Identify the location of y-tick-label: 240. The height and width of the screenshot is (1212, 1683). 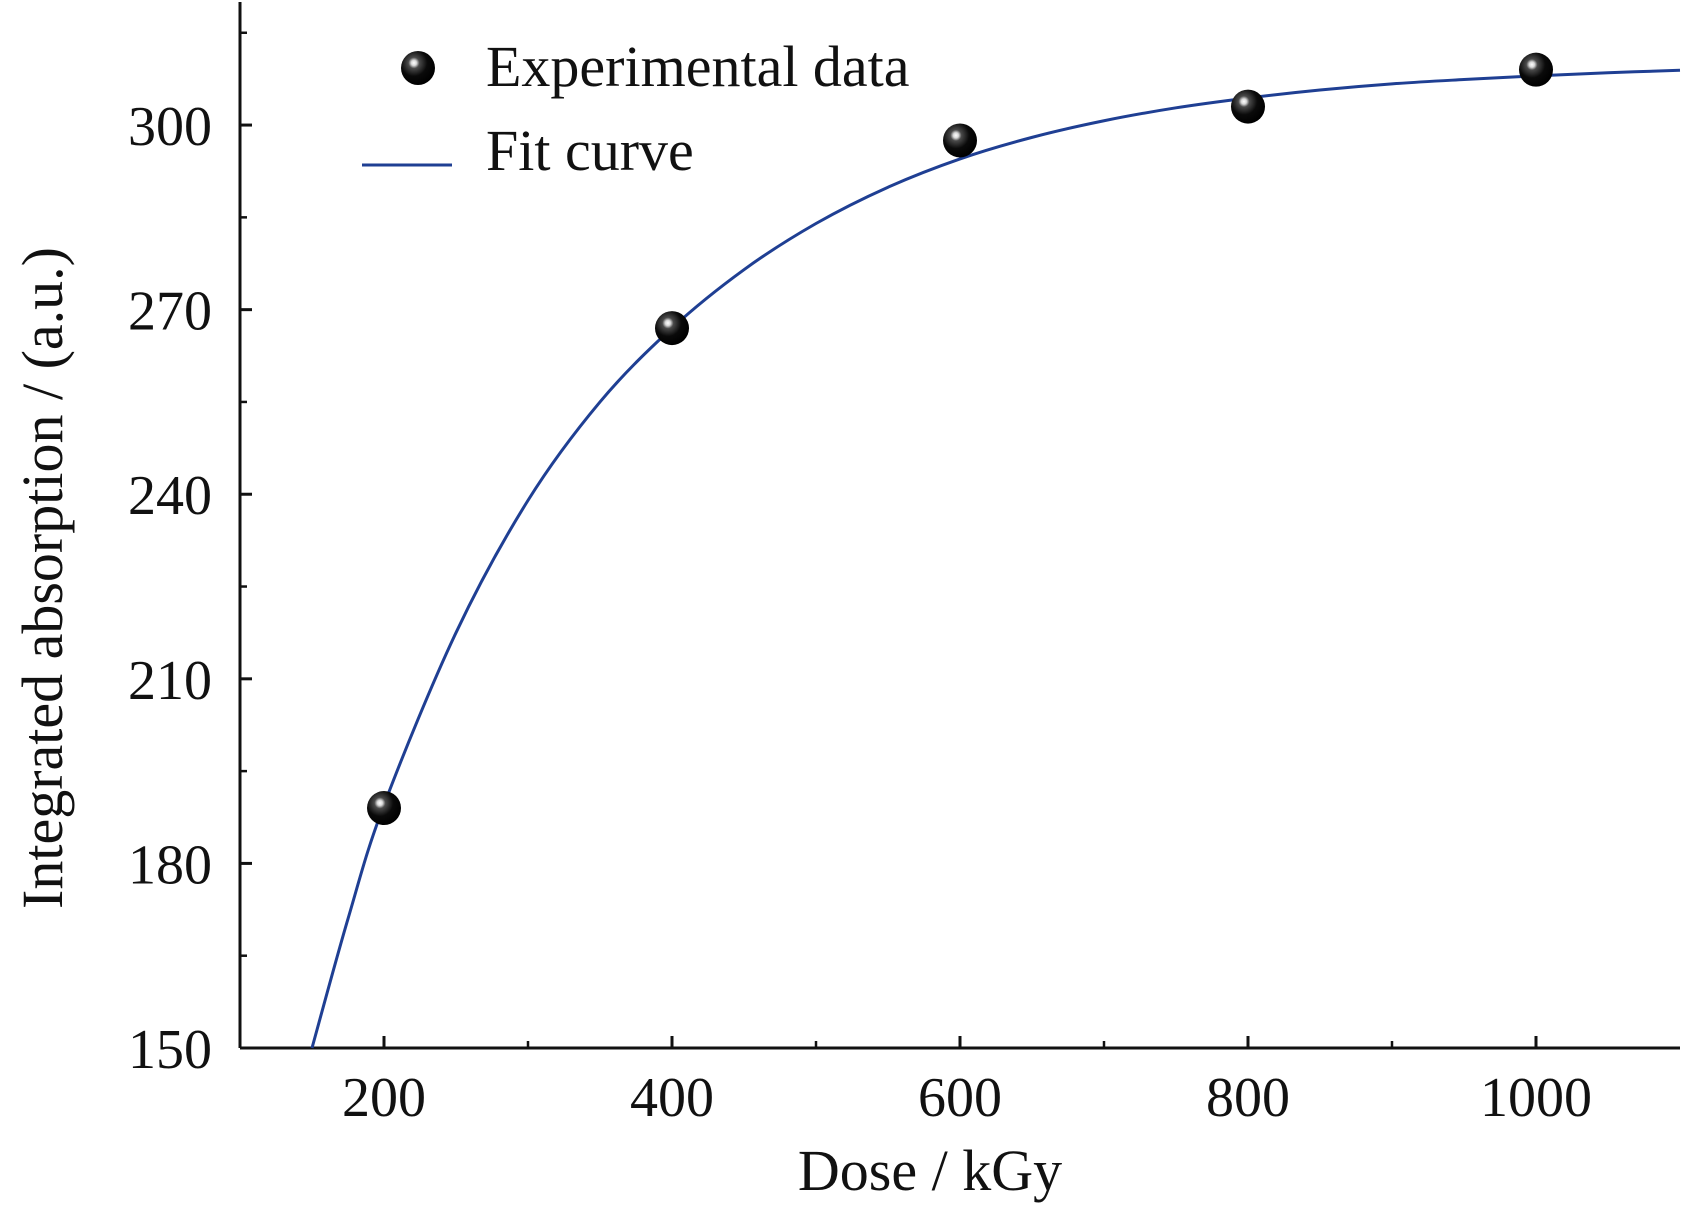
(170, 496).